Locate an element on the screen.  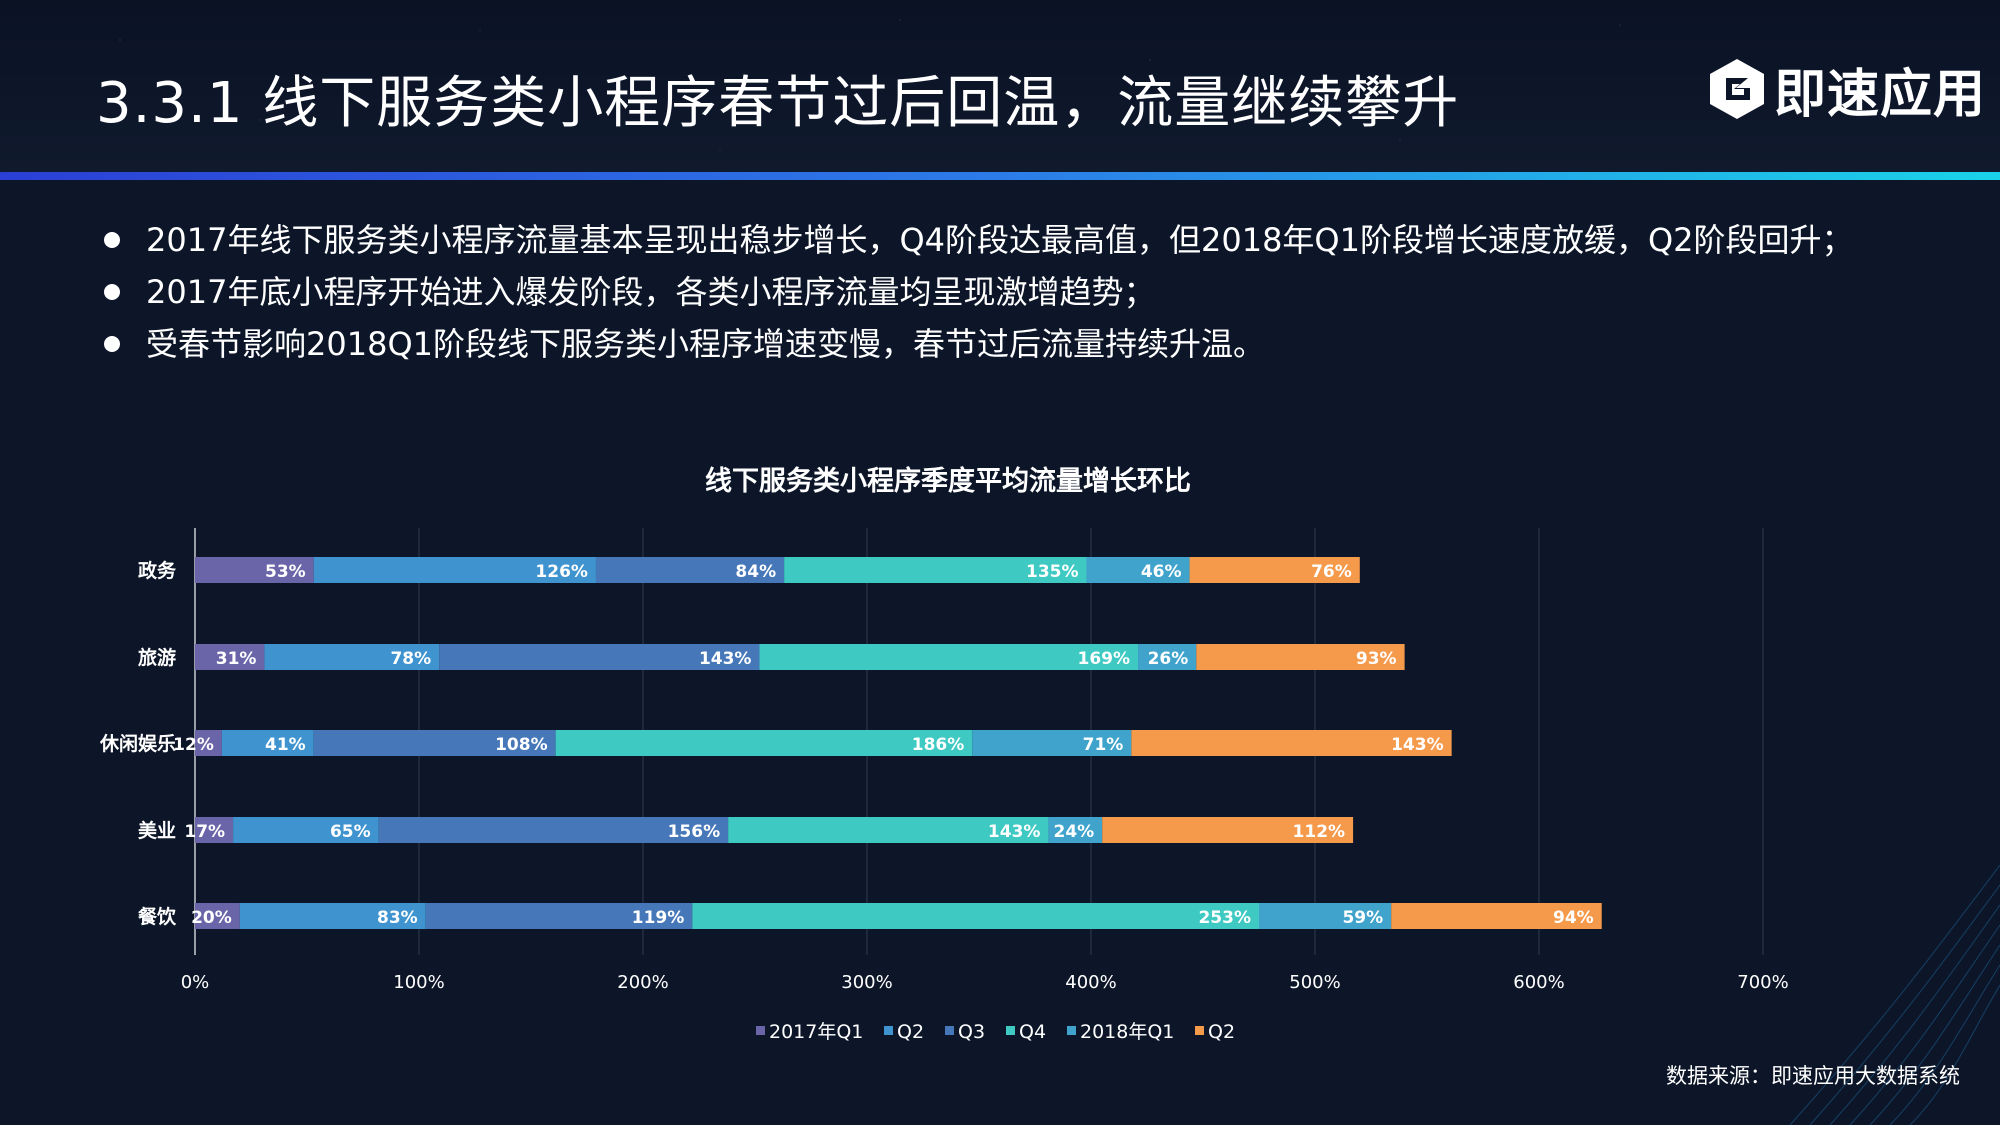
bullet-text: 2017年底小程序开始进入爆发阶段，各类小程序流量均呈现激增趋势； is located at coordinates (651, 292).